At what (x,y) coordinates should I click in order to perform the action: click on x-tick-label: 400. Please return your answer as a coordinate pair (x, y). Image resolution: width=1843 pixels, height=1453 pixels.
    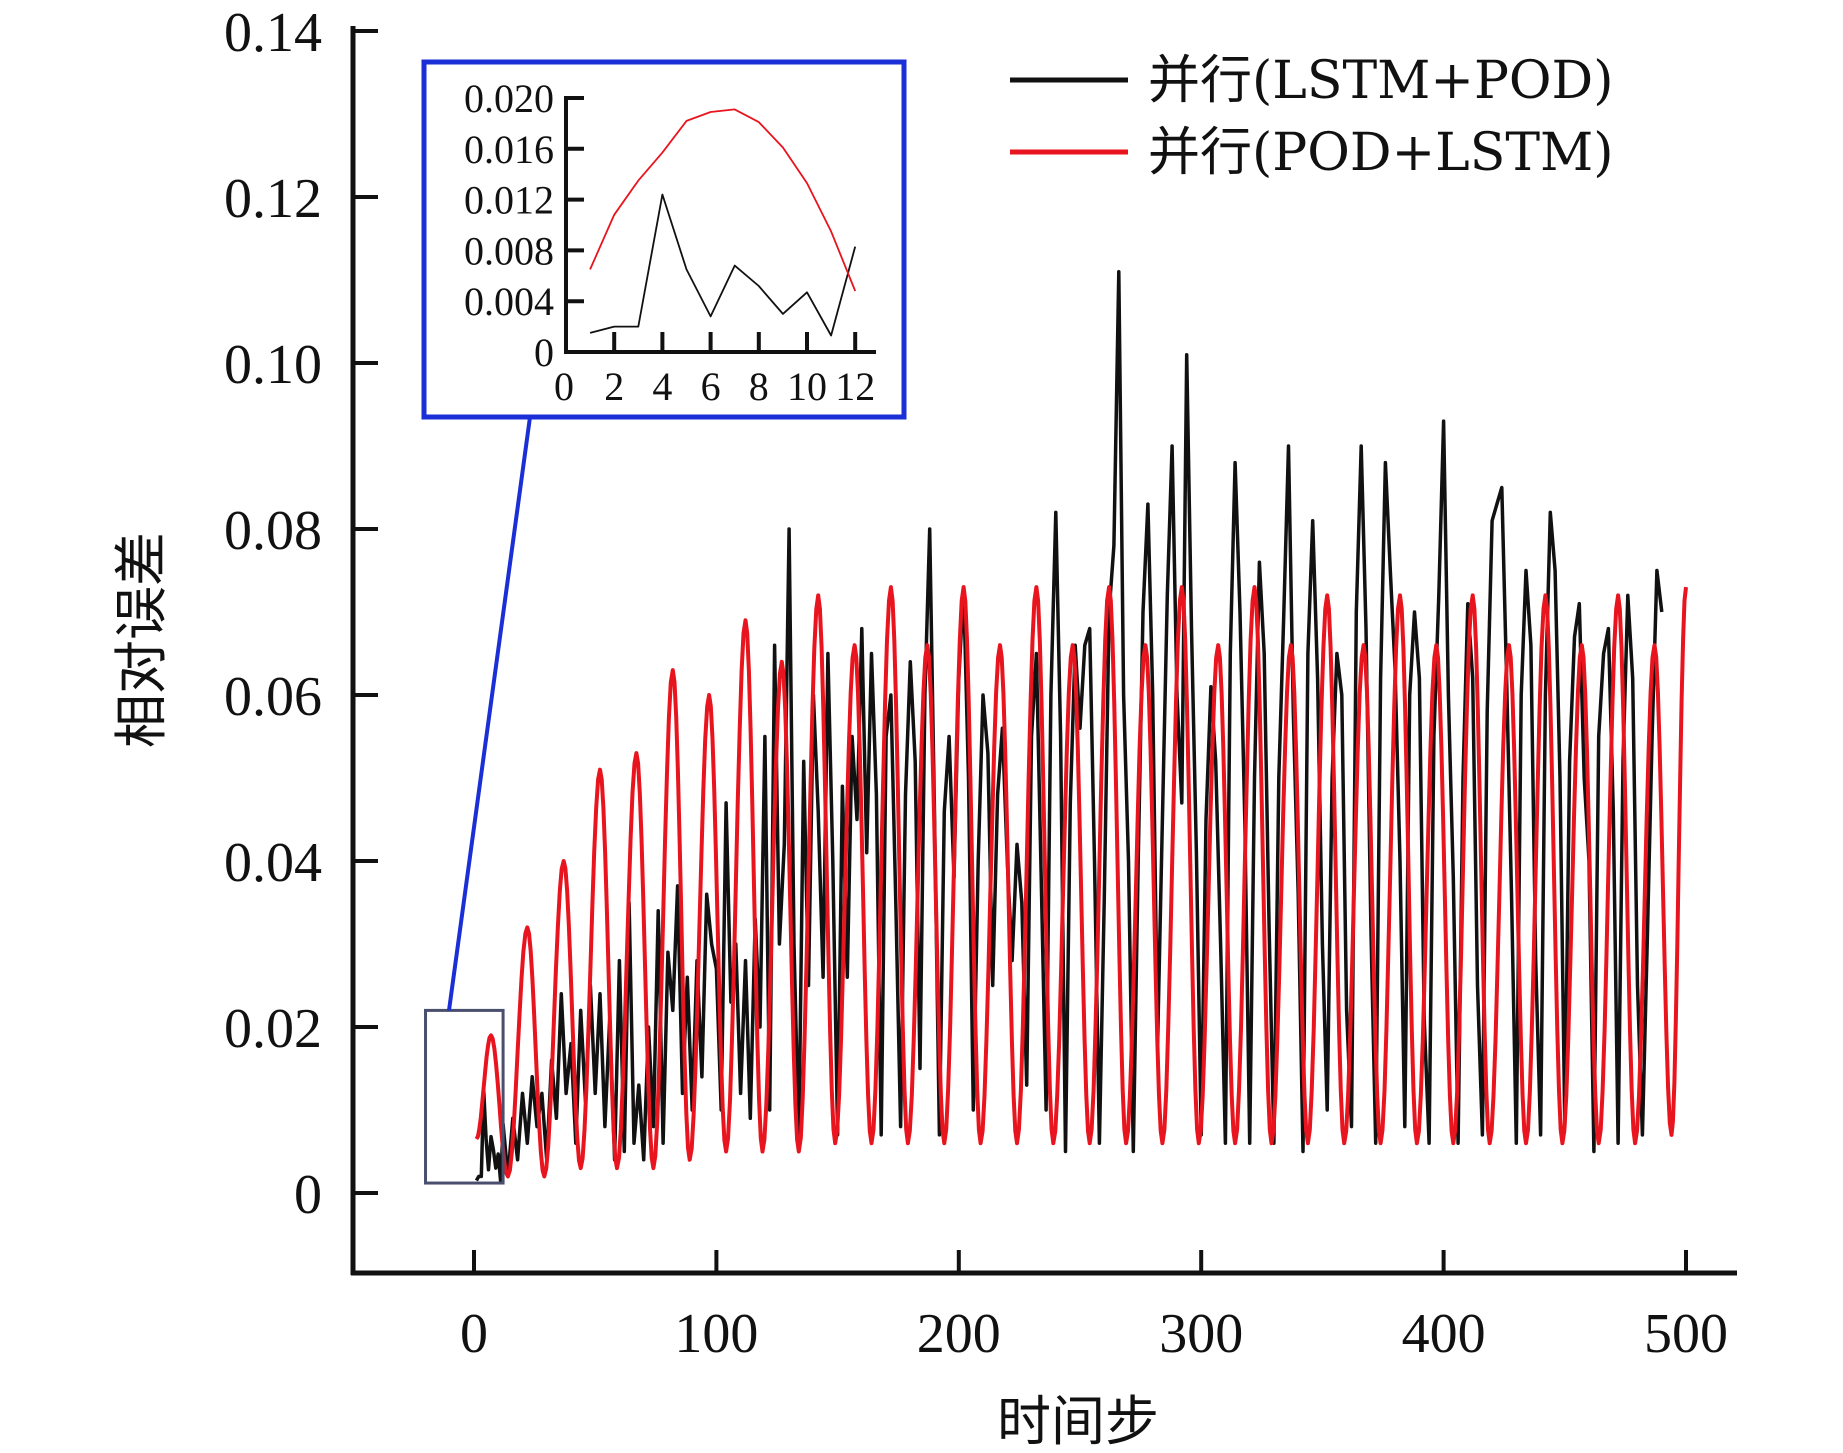
    Looking at the image, I should click on (1444, 1334).